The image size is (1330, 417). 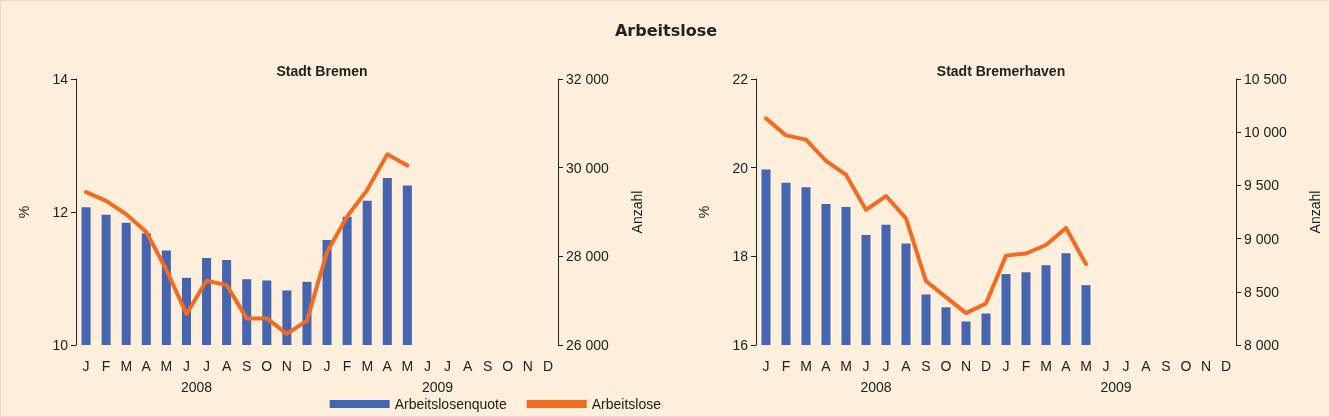 I want to click on y2-tick-label: 28 000, so click(x=588, y=256).